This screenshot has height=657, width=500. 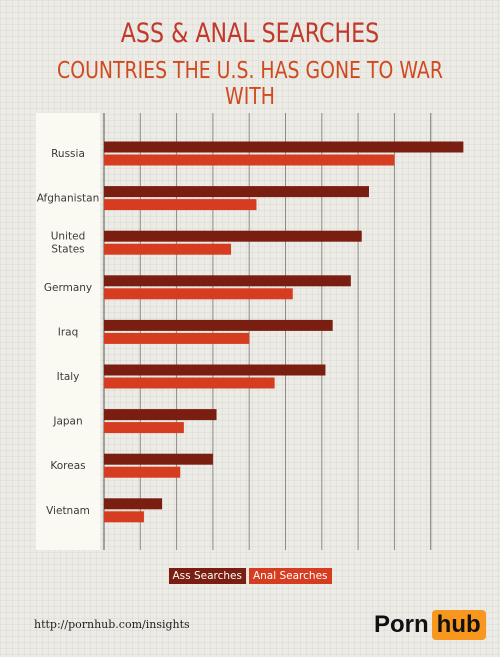 I want to click on logo-text-hub: hub, so click(x=458, y=625).